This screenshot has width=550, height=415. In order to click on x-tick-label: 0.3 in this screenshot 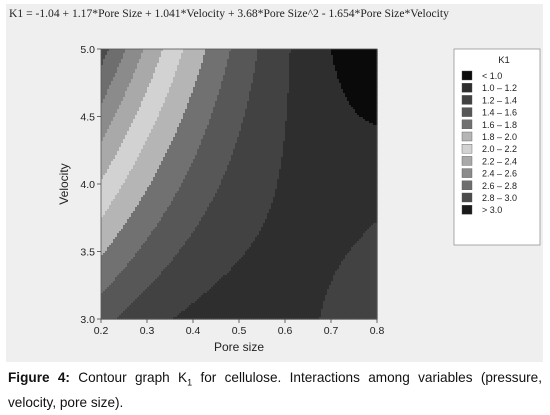, I will do `click(147, 331)`.